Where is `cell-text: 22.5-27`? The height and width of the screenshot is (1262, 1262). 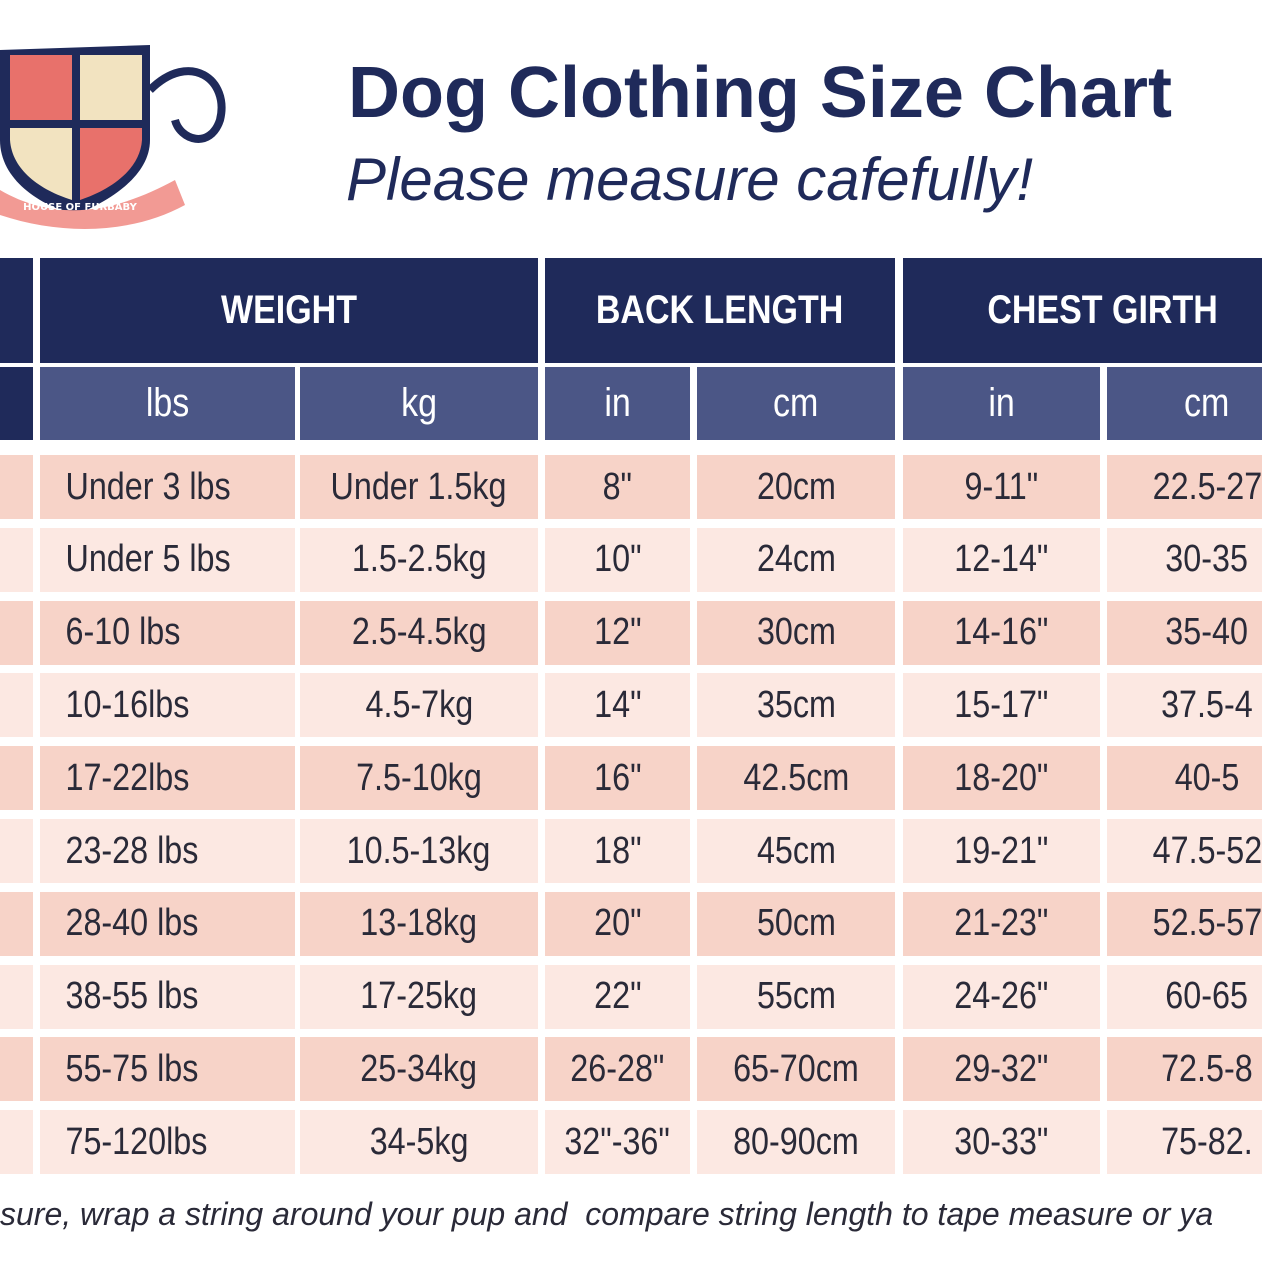 cell-text: 22.5-27 is located at coordinates (1207, 486).